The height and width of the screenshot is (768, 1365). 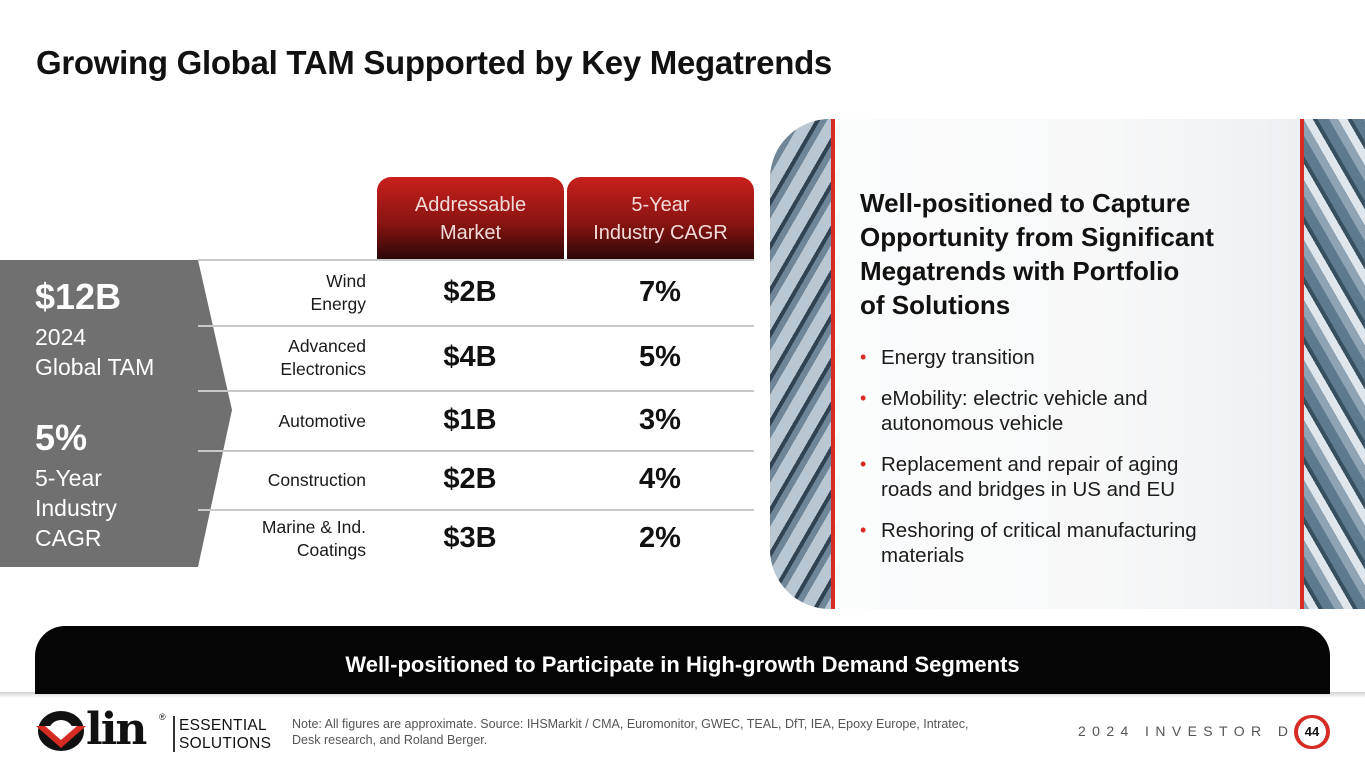 I want to click on tam-cagr-line2: Industry, so click(x=76, y=508).